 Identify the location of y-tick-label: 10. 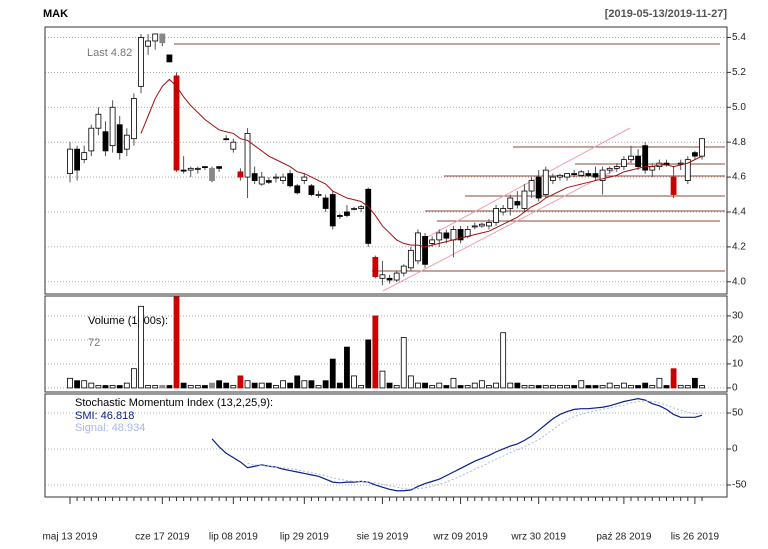
(738, 364).